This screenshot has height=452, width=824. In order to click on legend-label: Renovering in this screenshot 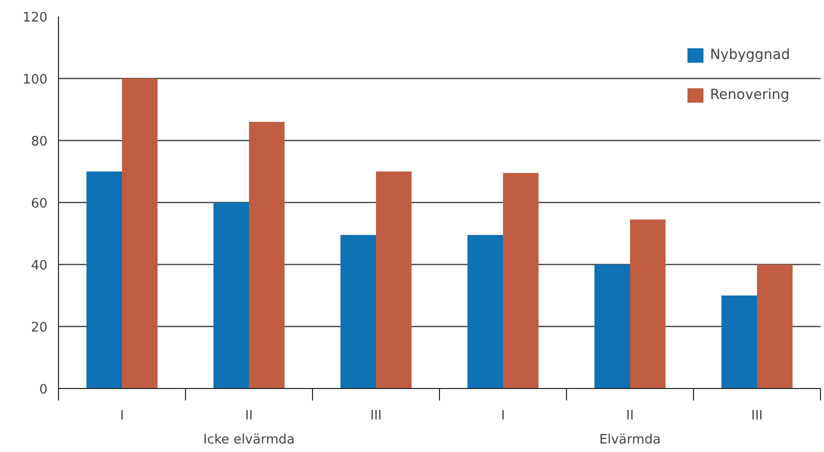, I will do `click(750, 95)`.